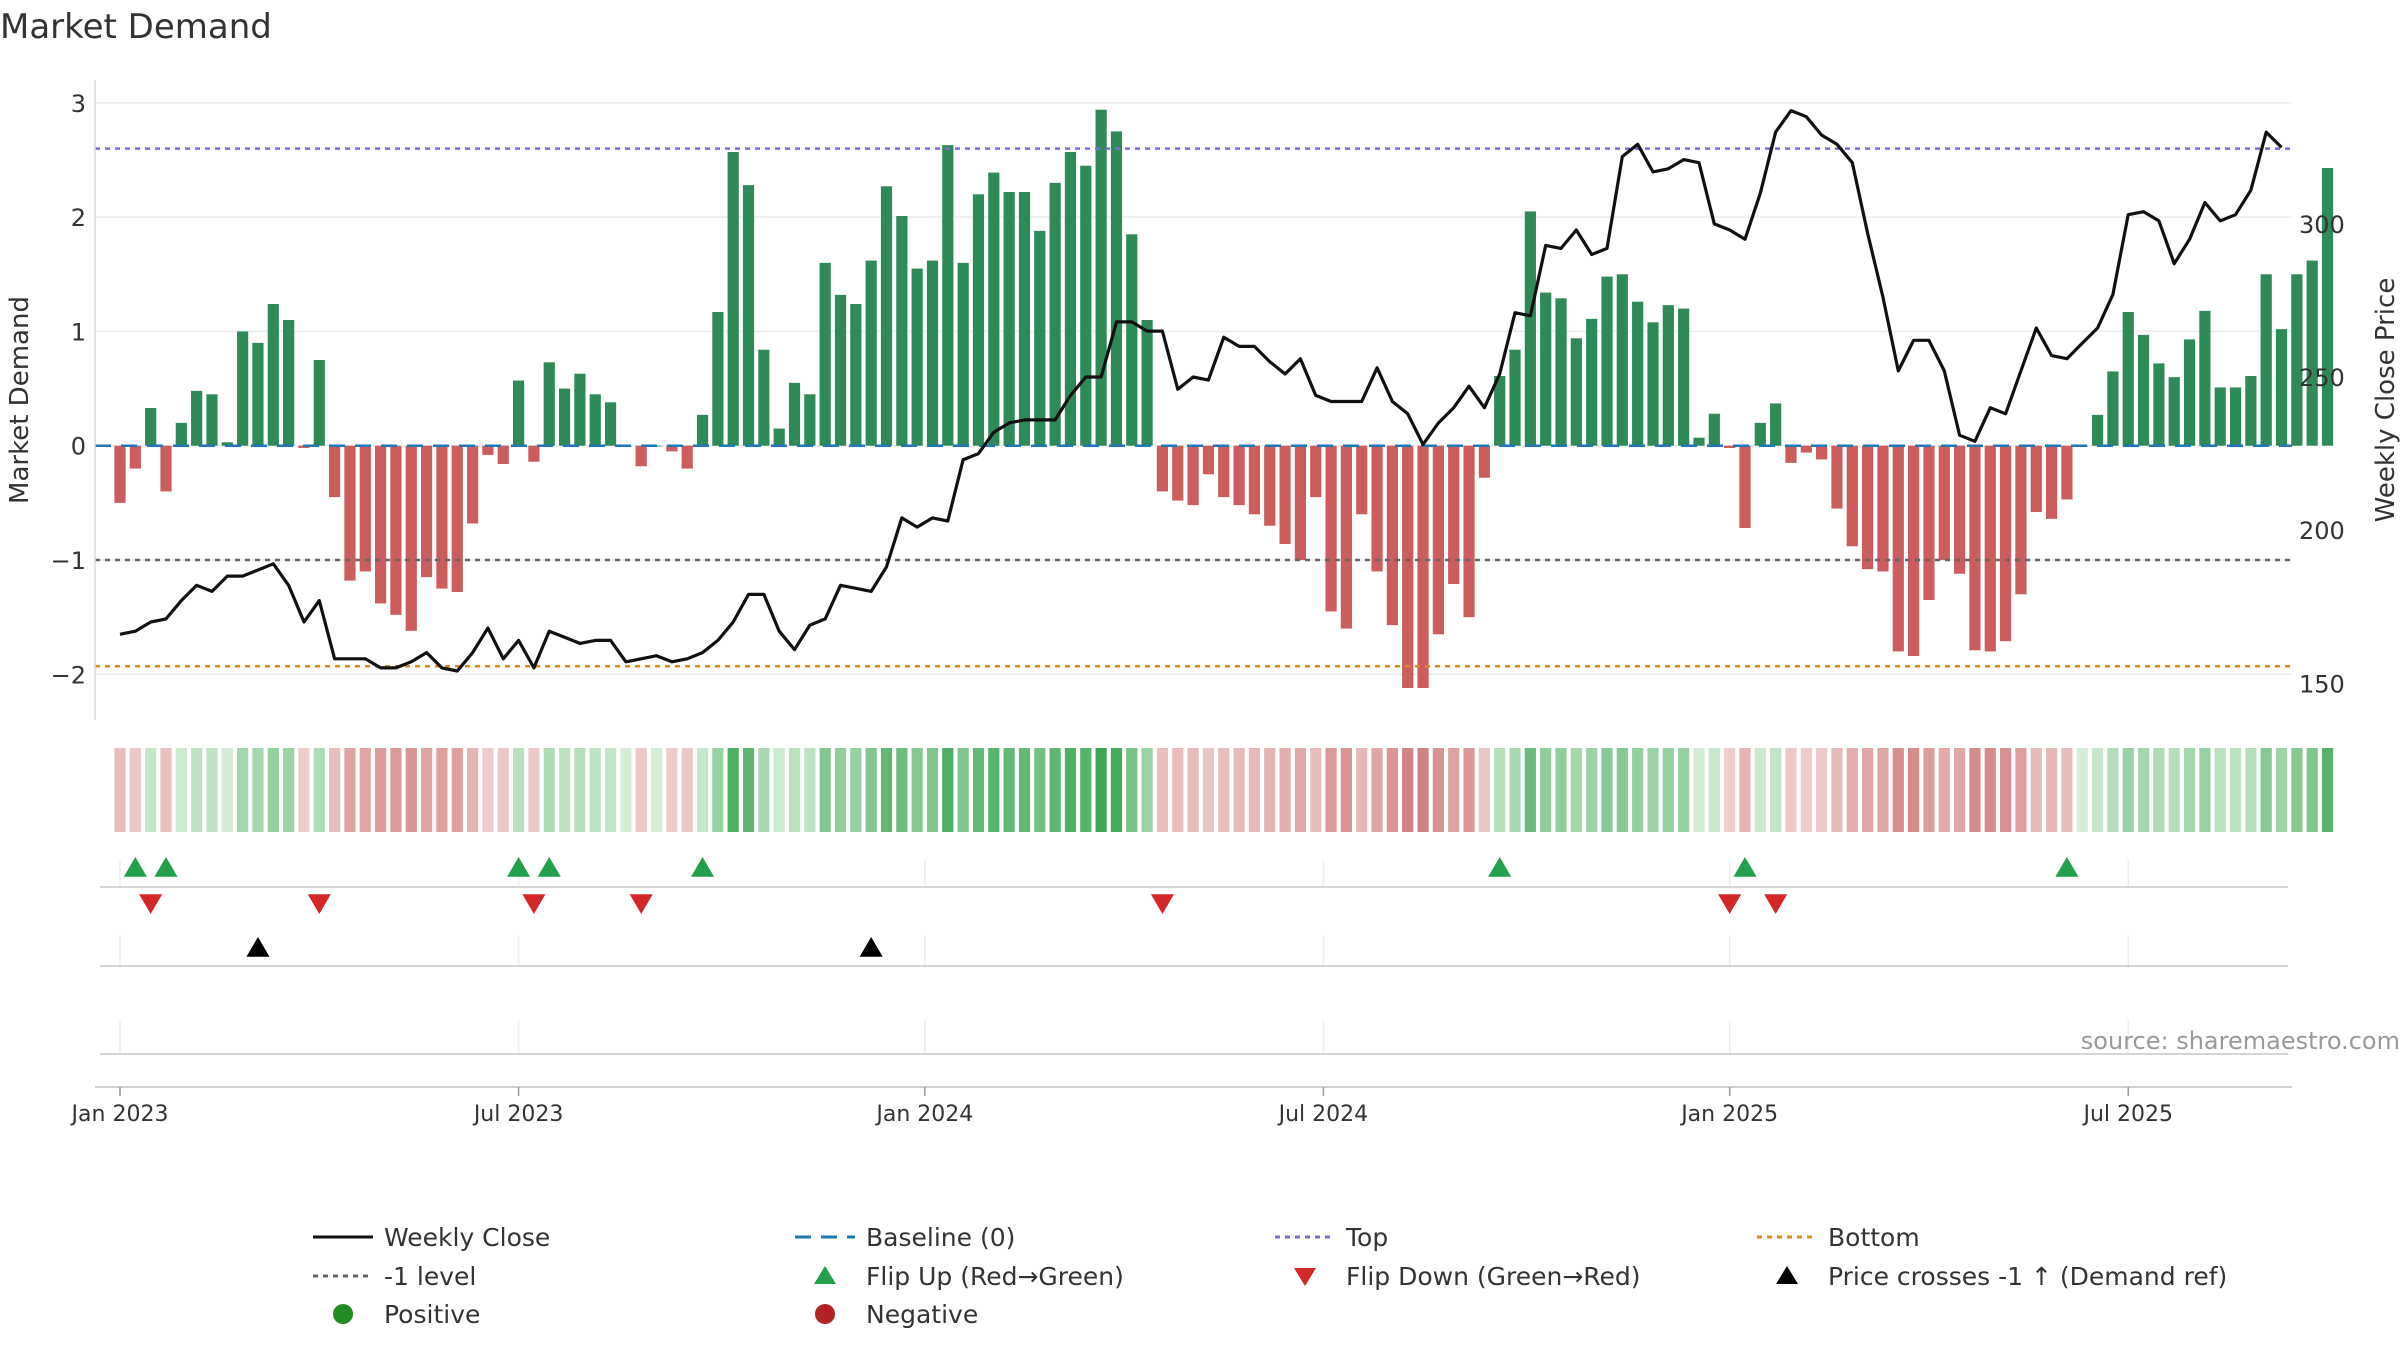  Describe the element at coordinates (78, 104) in the screenshot. I see `y-left-tick-label: 3` at that location.